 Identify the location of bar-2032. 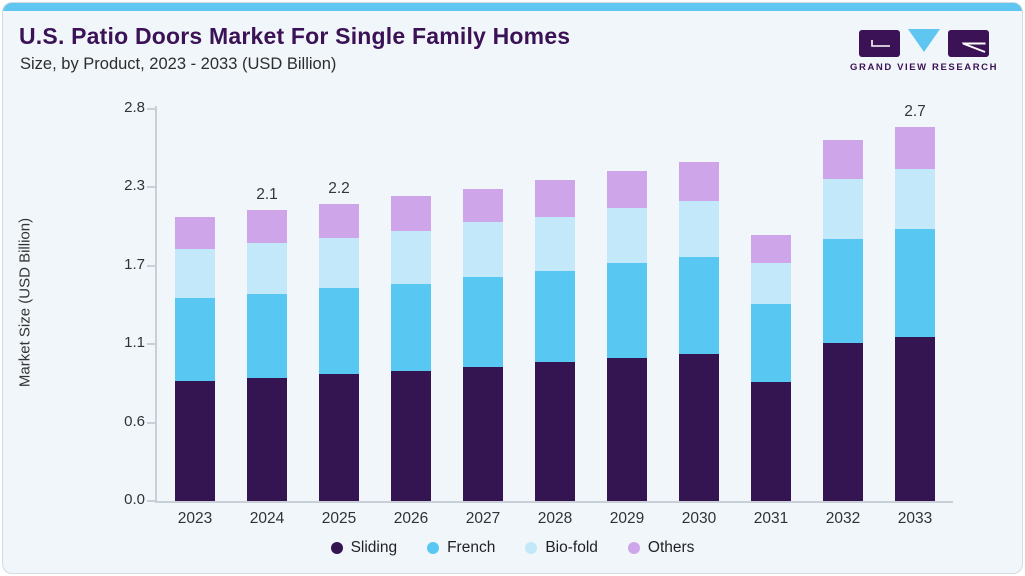
(843, 320).